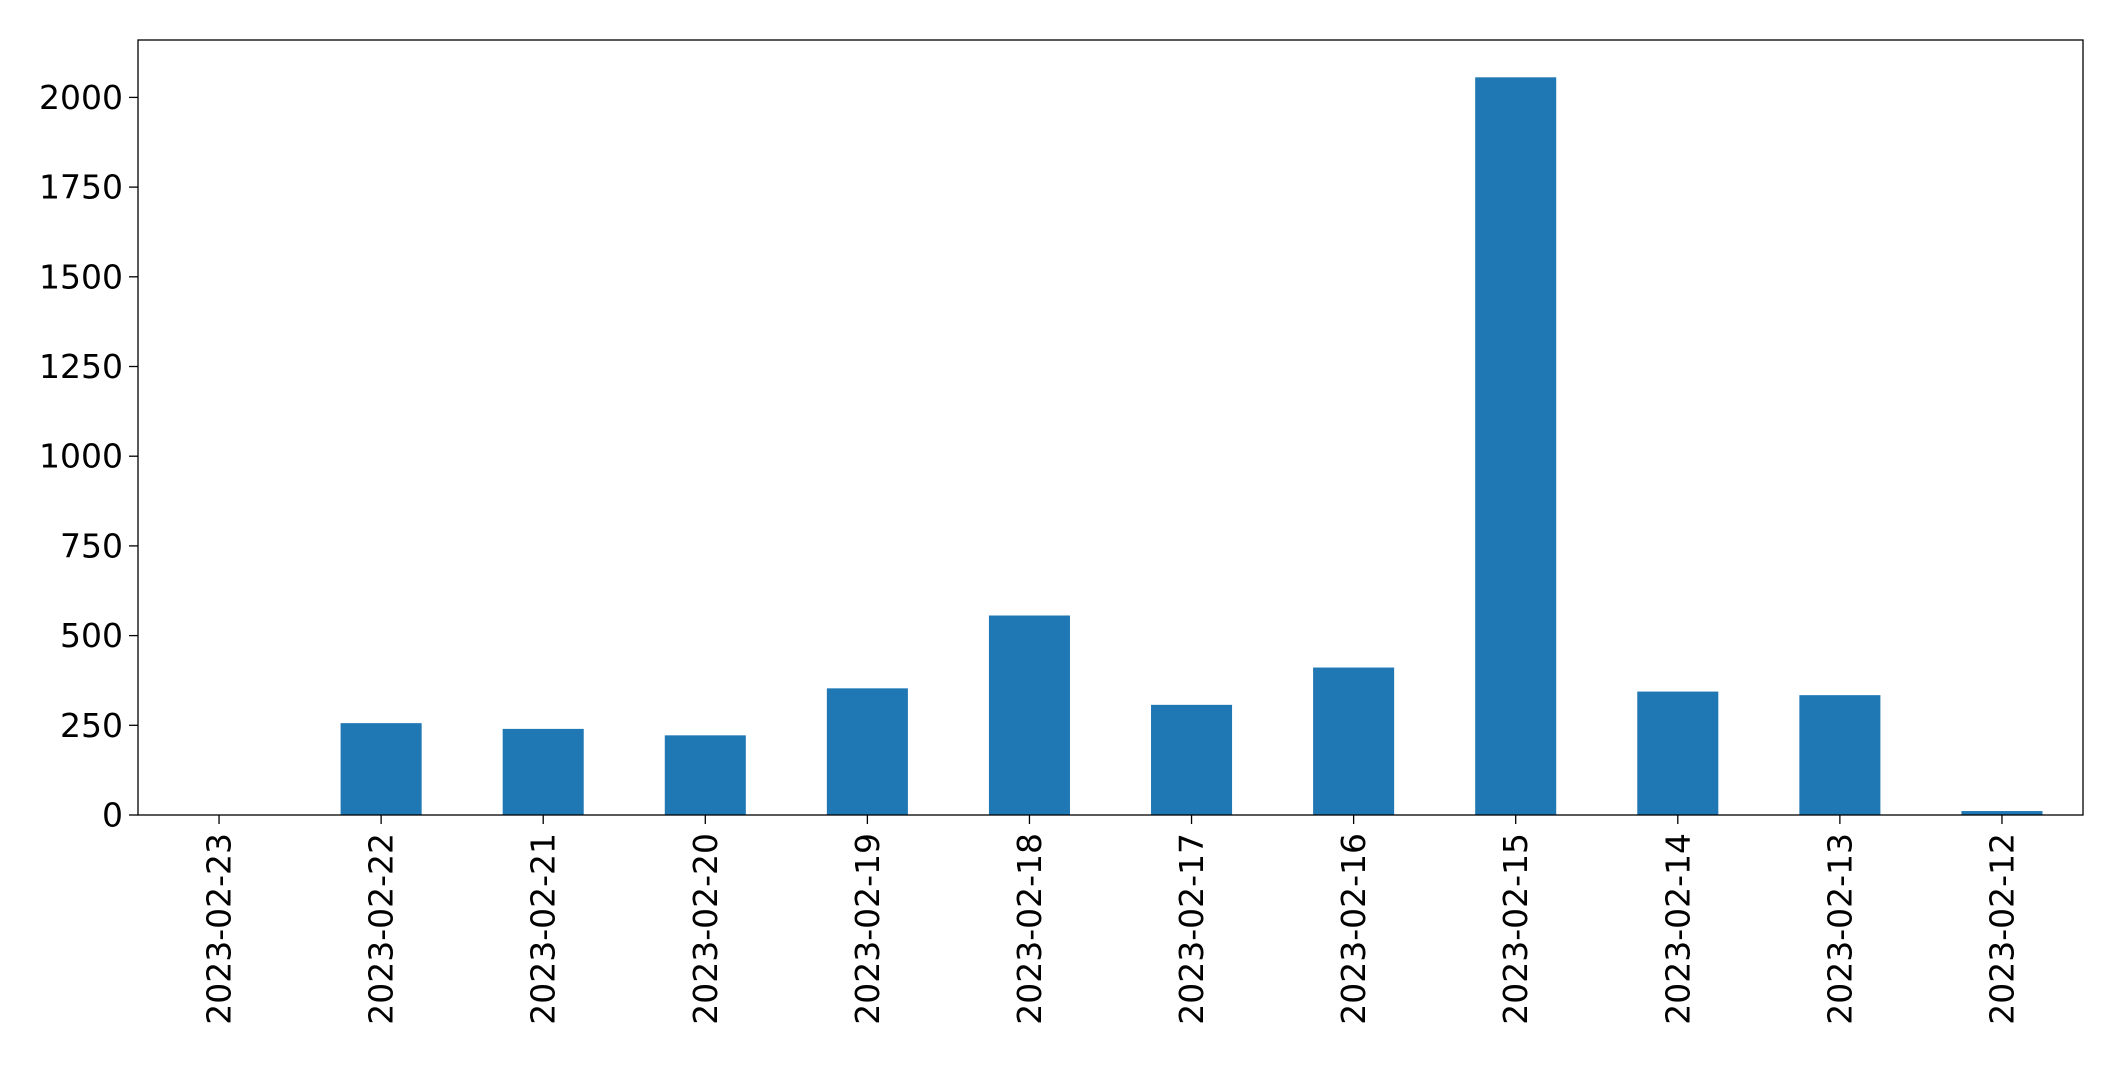 Image resolution: width=2115 pixels, height=1065 pixels. Describe the element at coordinates (91, 545) in the screenshot. I see `y-tick-label: 750` at that location.